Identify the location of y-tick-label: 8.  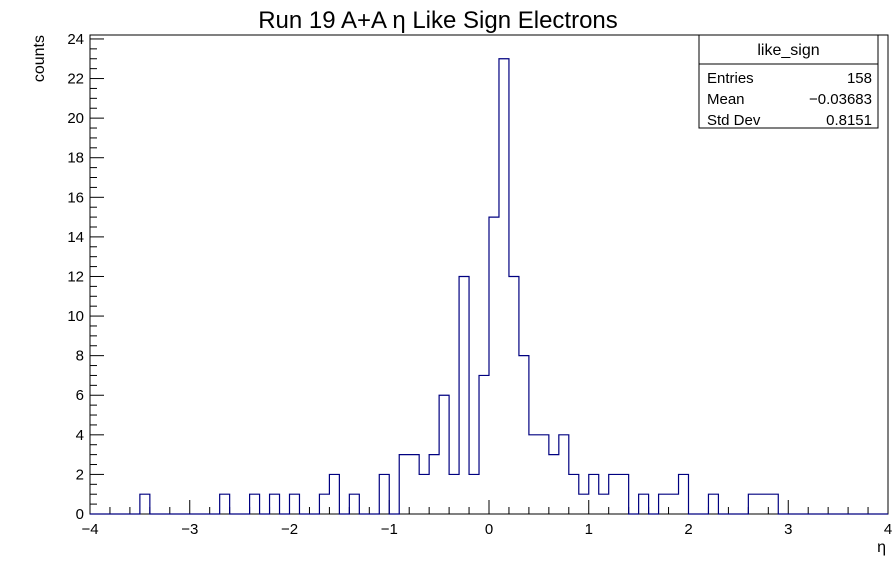
(80, 356).